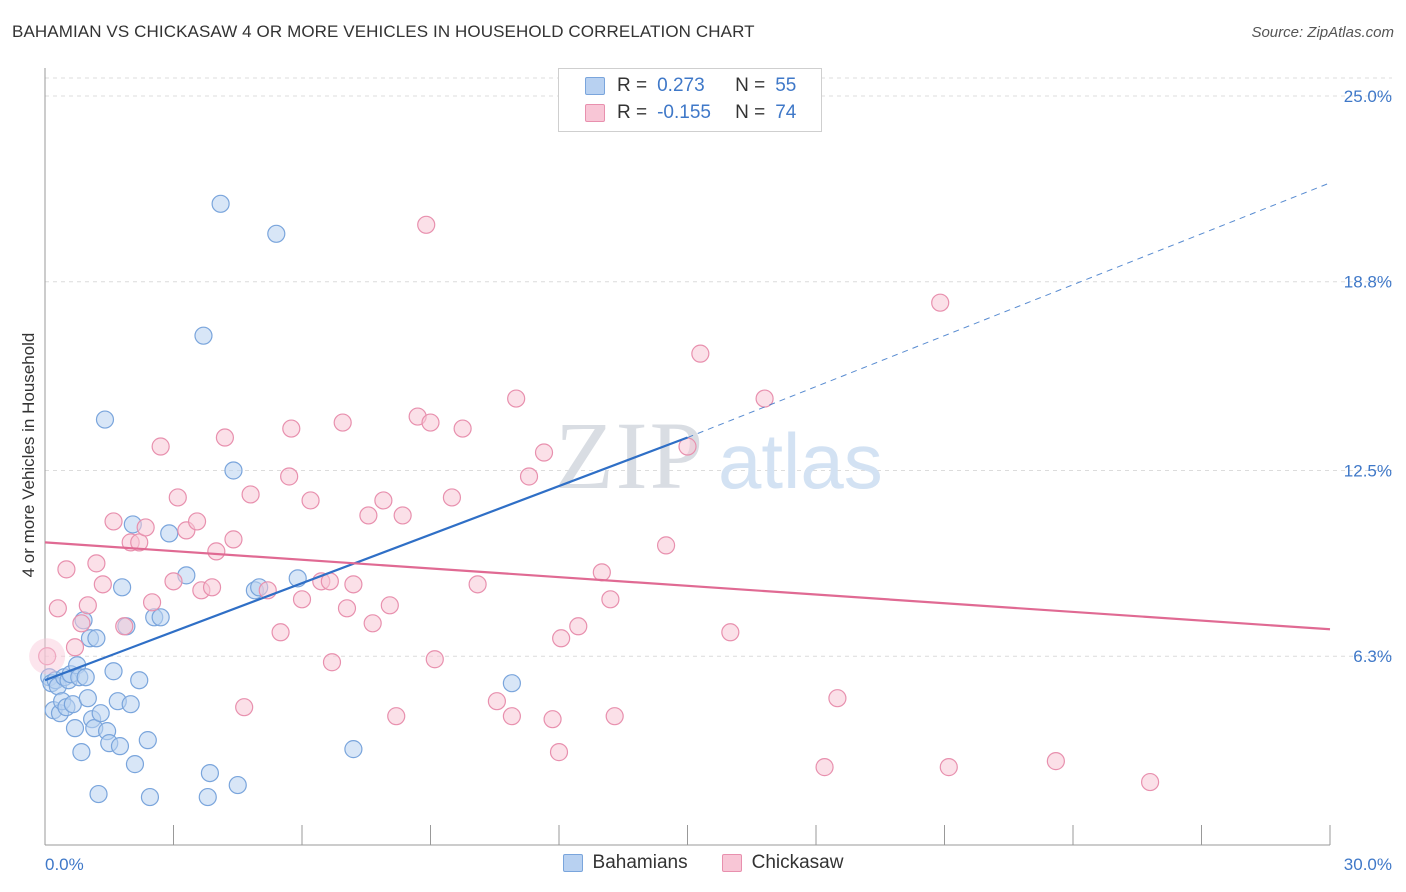  I want to click on legend-r-value: 0.273, so click(681, 85).